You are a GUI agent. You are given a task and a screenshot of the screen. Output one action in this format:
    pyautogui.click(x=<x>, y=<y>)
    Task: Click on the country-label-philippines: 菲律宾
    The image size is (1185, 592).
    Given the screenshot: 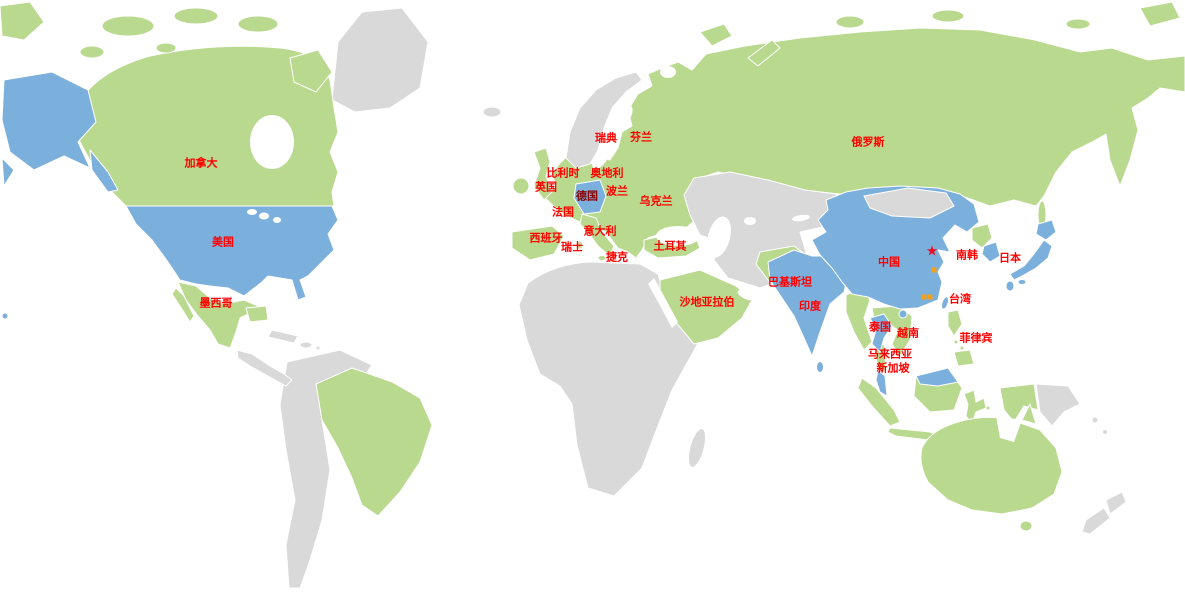 What is the action you would take?
    pyautogui.click(x=976, y=338)
    